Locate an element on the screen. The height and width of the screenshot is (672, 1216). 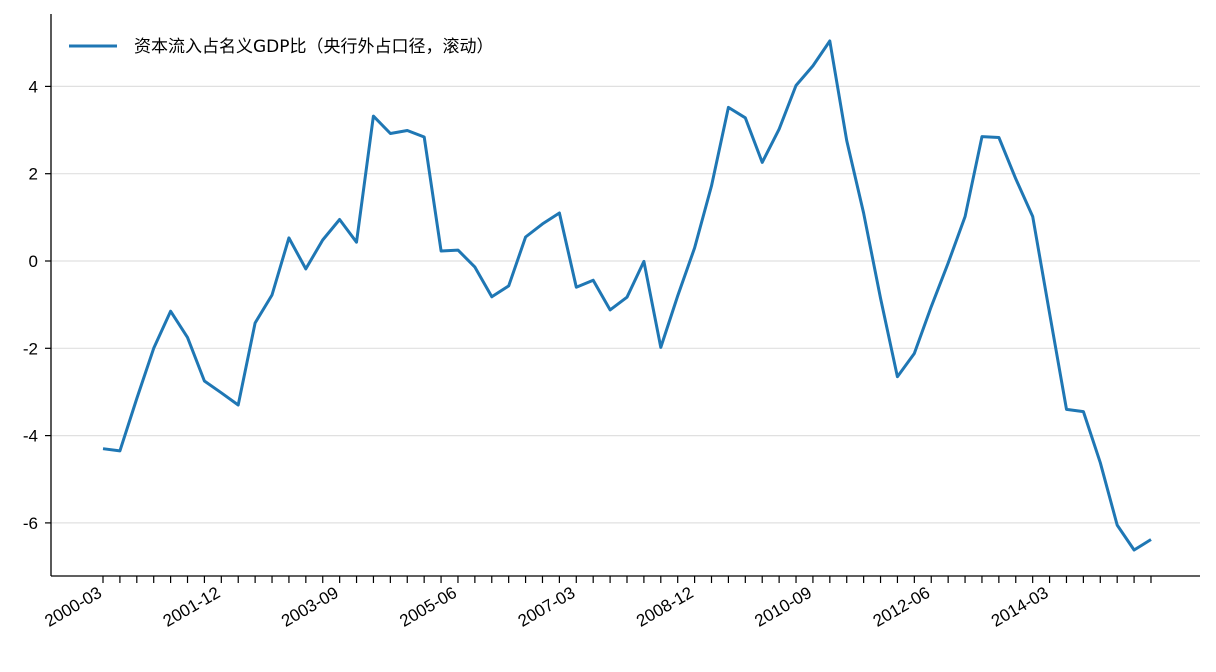
legend: 资本流入占名义GDP比（央行外占口径，滚动） is located at coordinates (281, 47).